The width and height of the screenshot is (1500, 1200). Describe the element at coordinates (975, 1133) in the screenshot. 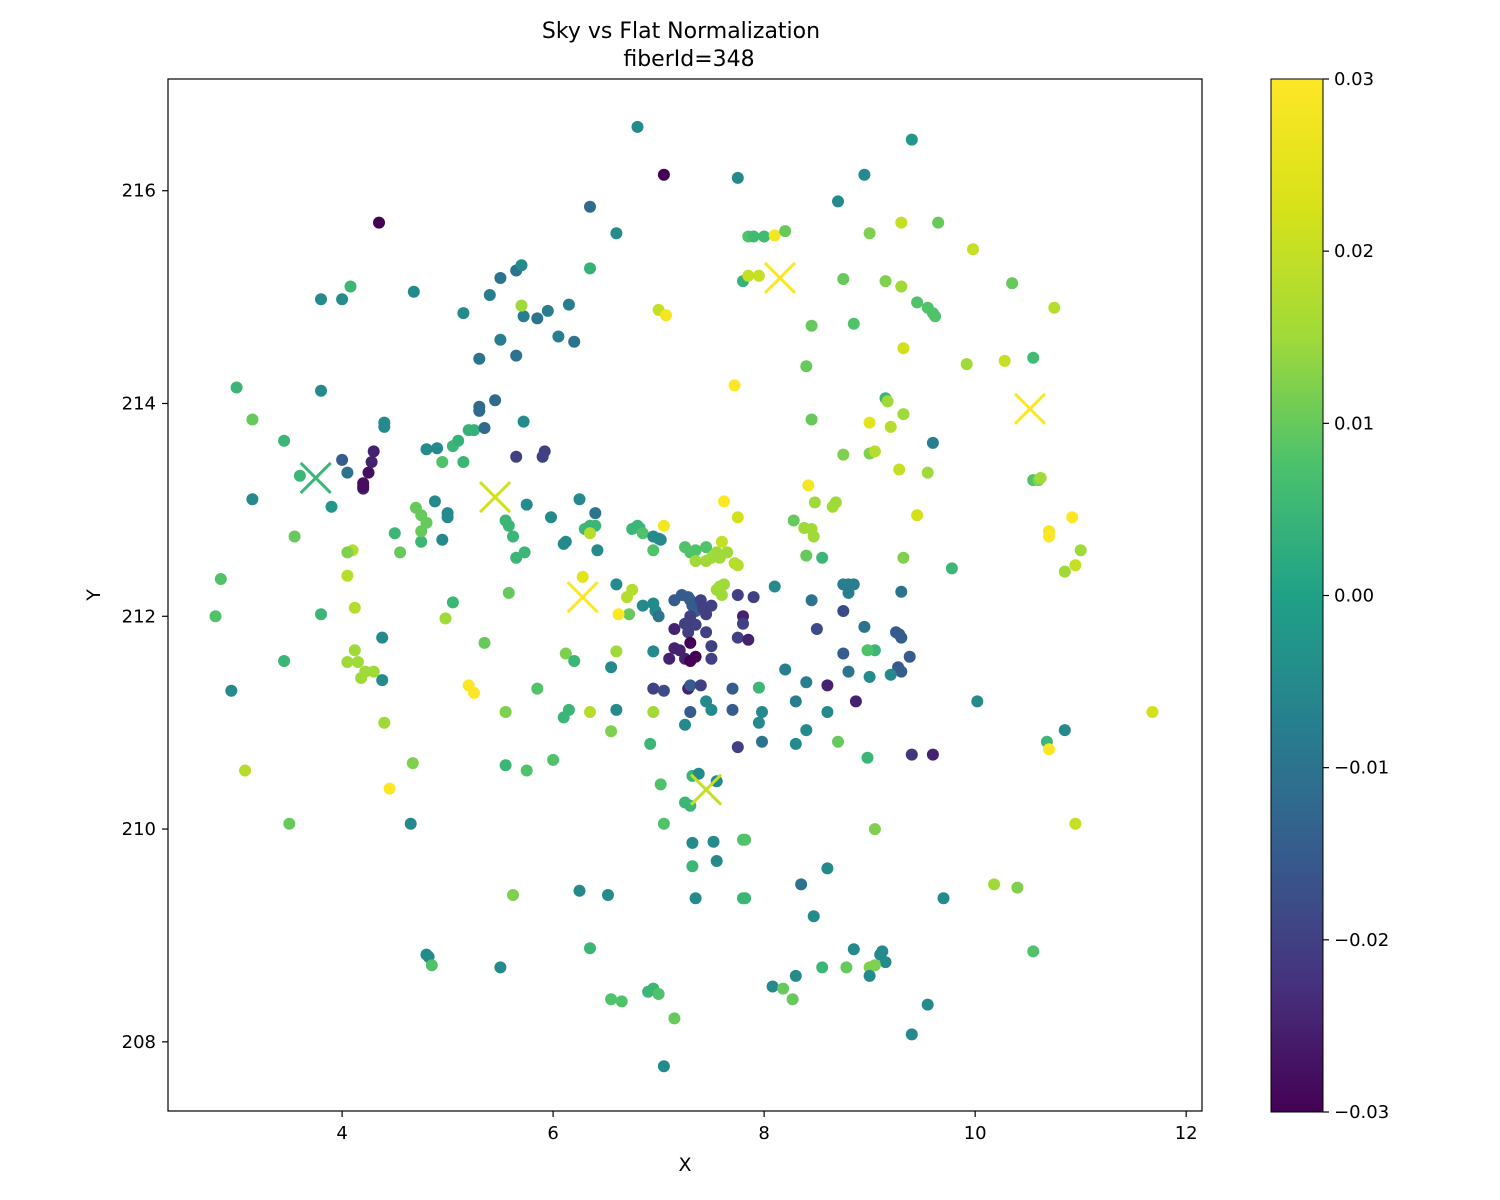

I see `x-tick-label: 10` at that location.